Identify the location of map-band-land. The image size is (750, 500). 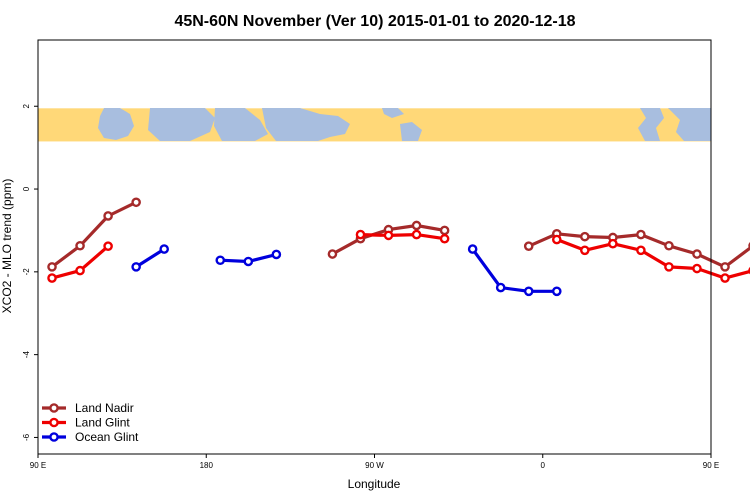
(374, 125).